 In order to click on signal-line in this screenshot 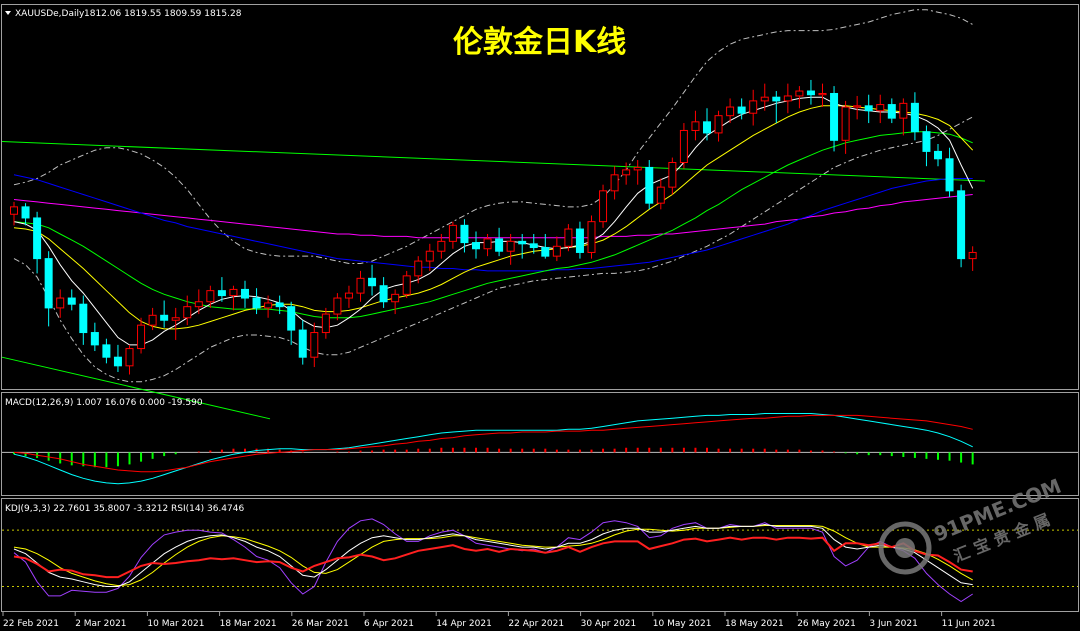, I will do `click(493, 443)`.